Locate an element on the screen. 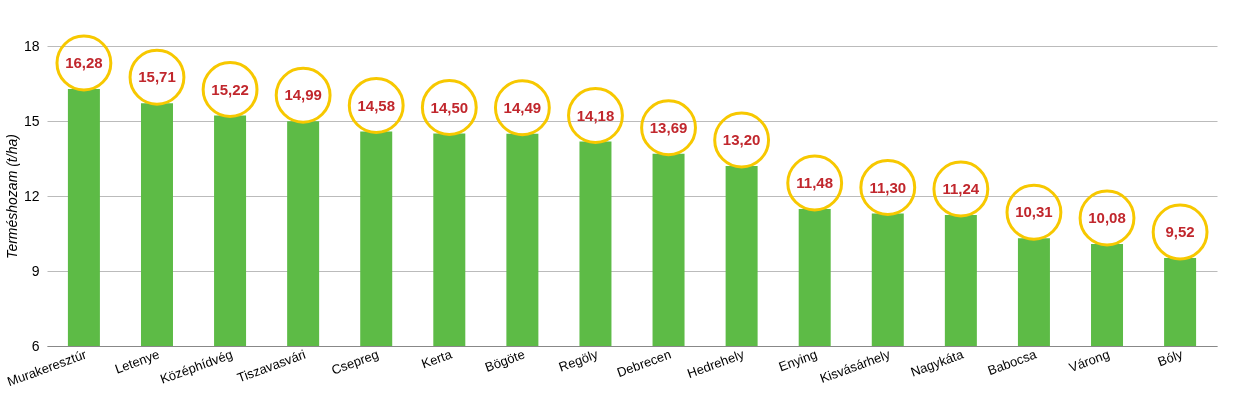 The height and width of the screenshot is (403, 1260). data-label: 13,20 is located at coordinates (741, 139).